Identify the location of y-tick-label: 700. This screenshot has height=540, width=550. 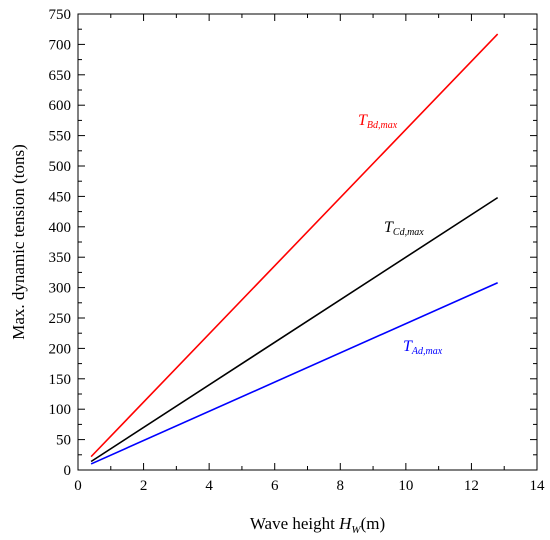
(60, 45).